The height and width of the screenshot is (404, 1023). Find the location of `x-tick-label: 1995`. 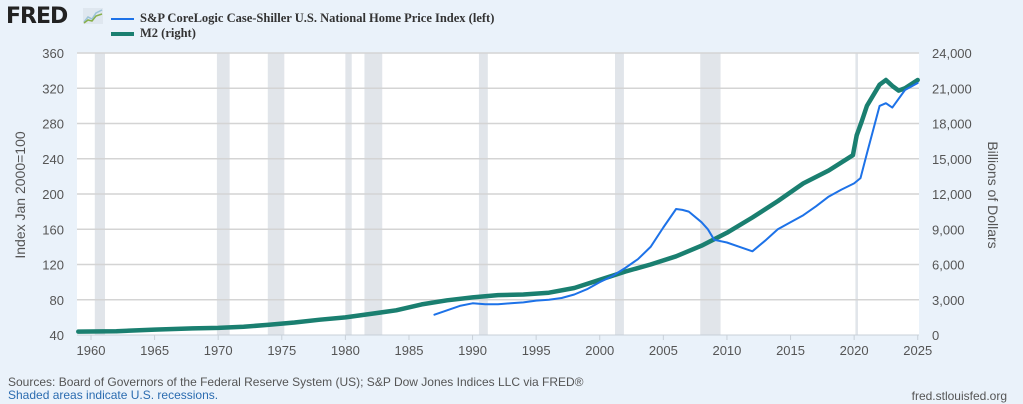

x-tick-label: 1995 is located at coordinates (536, 350).